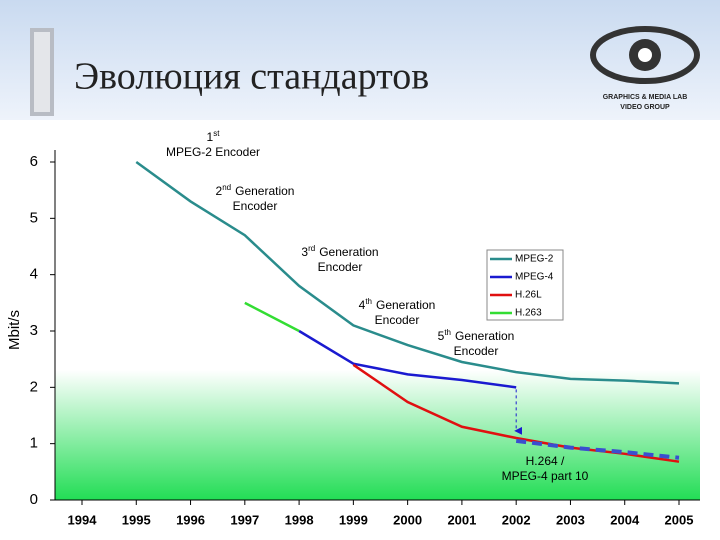 The image size is (720, 540). What do you see at coordinates (645, 68) in the screenshot?
I see `logo: GRAPHICS & MEDIA LAB VIDEO GROUP` at bounding box center [645, 68].